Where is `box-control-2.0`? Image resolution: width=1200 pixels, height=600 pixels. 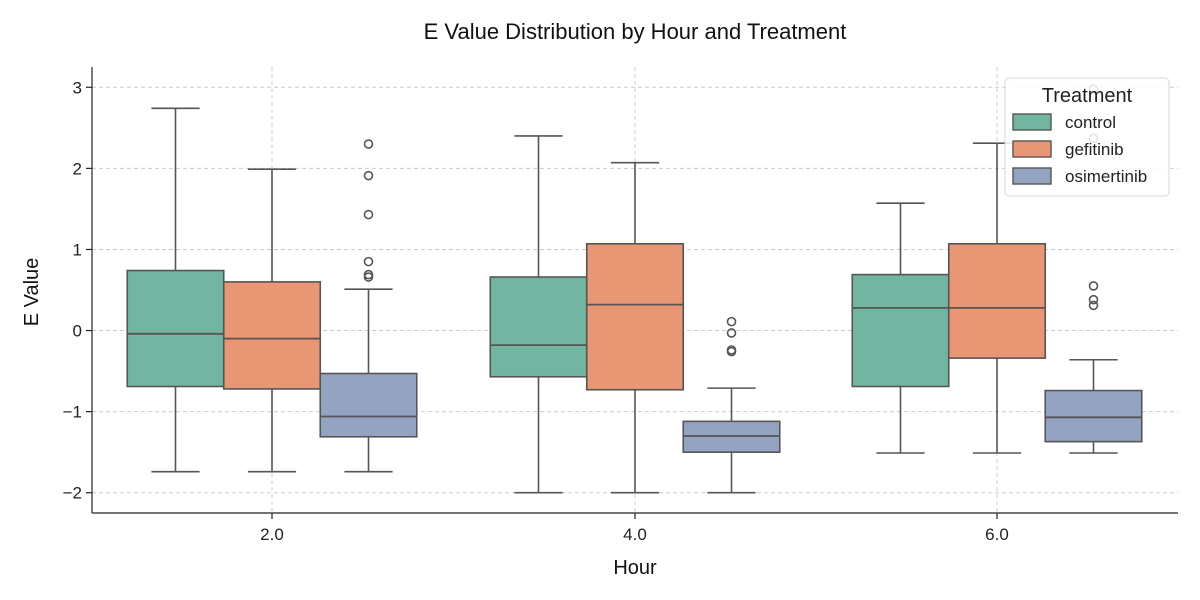
box-control-2.0 is located at coordinates (175, 290).